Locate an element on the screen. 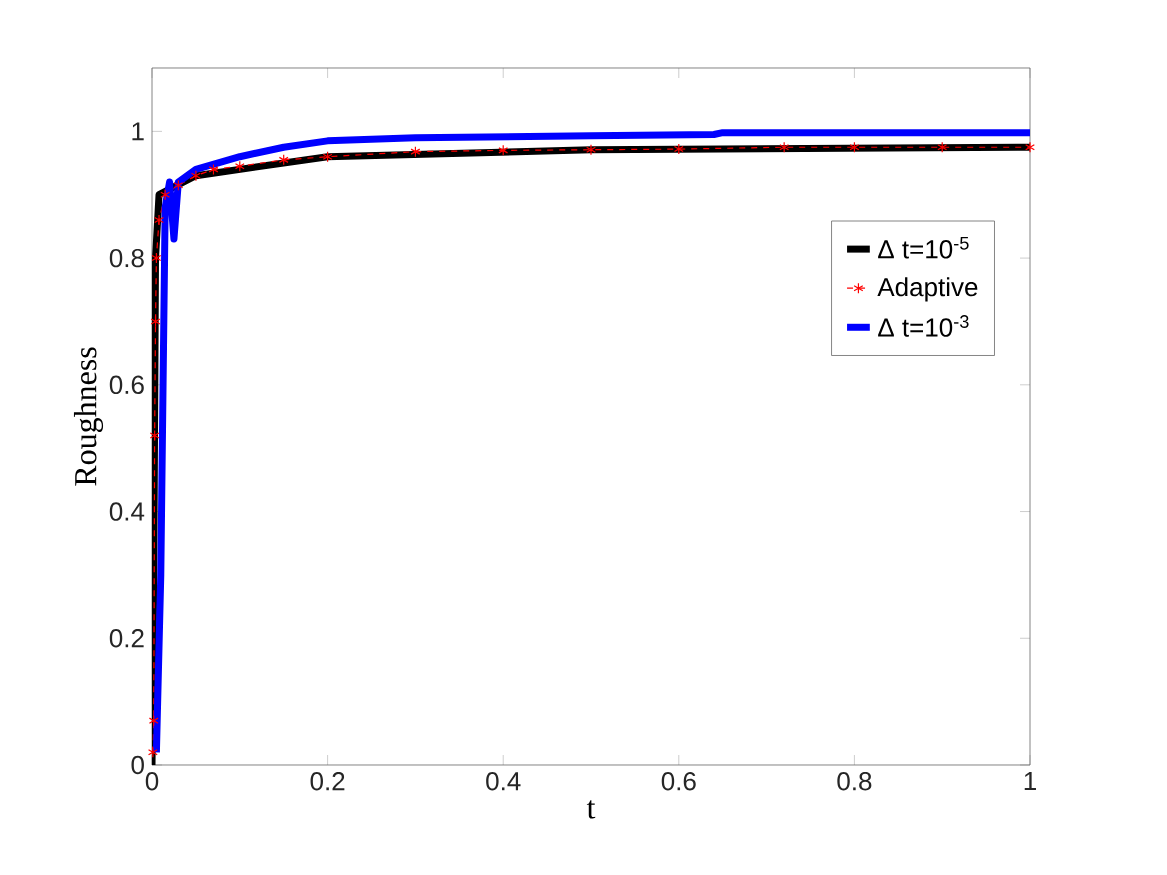 The height and width of the screenshot is (875, 1167). x-tick-label: 0.8 is located at coordinates (854, 781).